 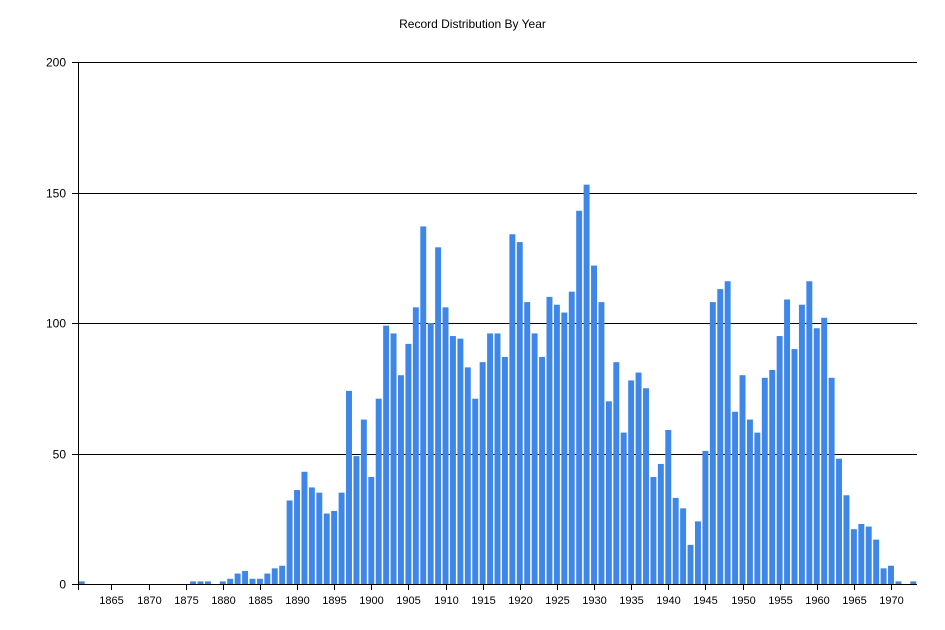 I want to click on bar-1960, so click(x=816, y=456).